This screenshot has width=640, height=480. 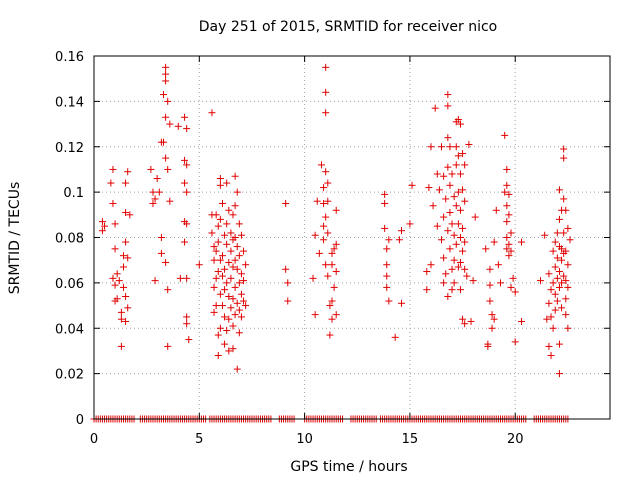 I want to click on x-axis-label: GPS time / hours, so click(x=348, y=467).